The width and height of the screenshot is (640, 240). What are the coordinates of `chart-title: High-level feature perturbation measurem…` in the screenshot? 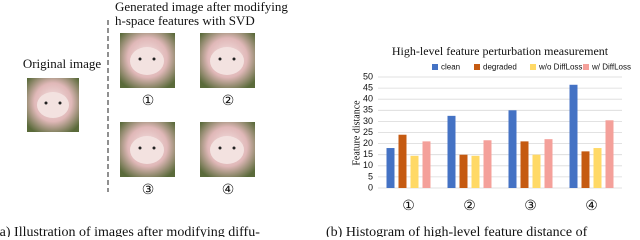 It's located at (500, 51).